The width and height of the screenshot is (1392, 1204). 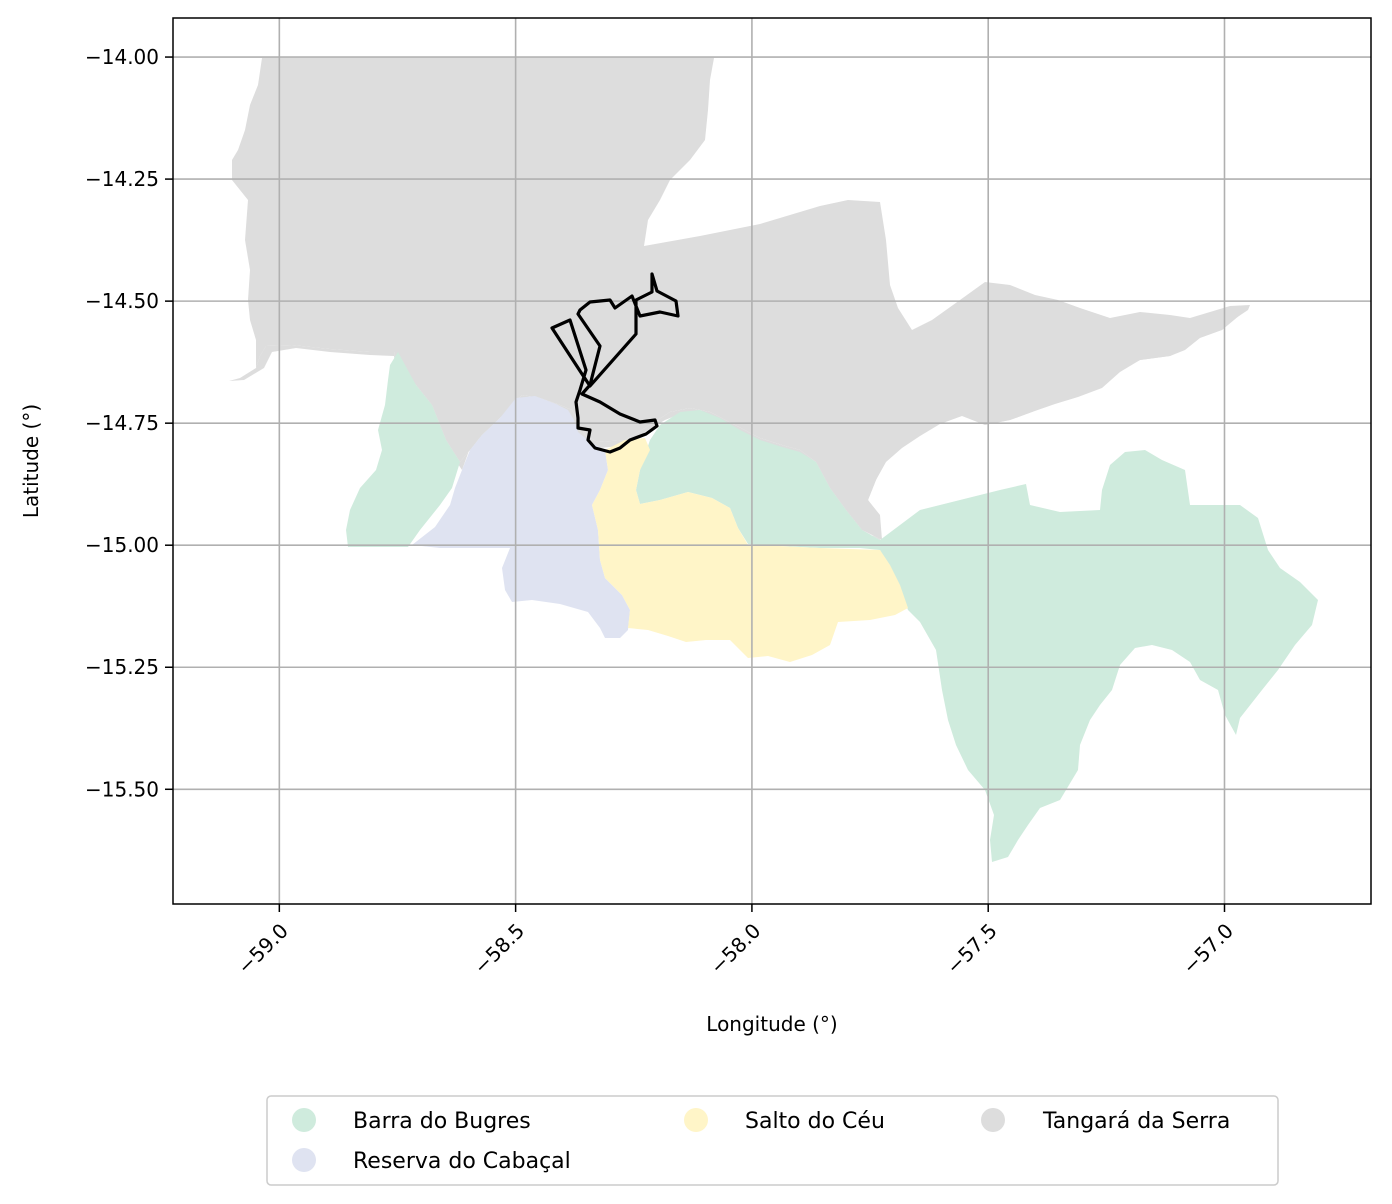 What do you see at coordinates (122, 423) in the screenshot?
I see `y-tick-label: −14.75` at bounding box center [122, 423].